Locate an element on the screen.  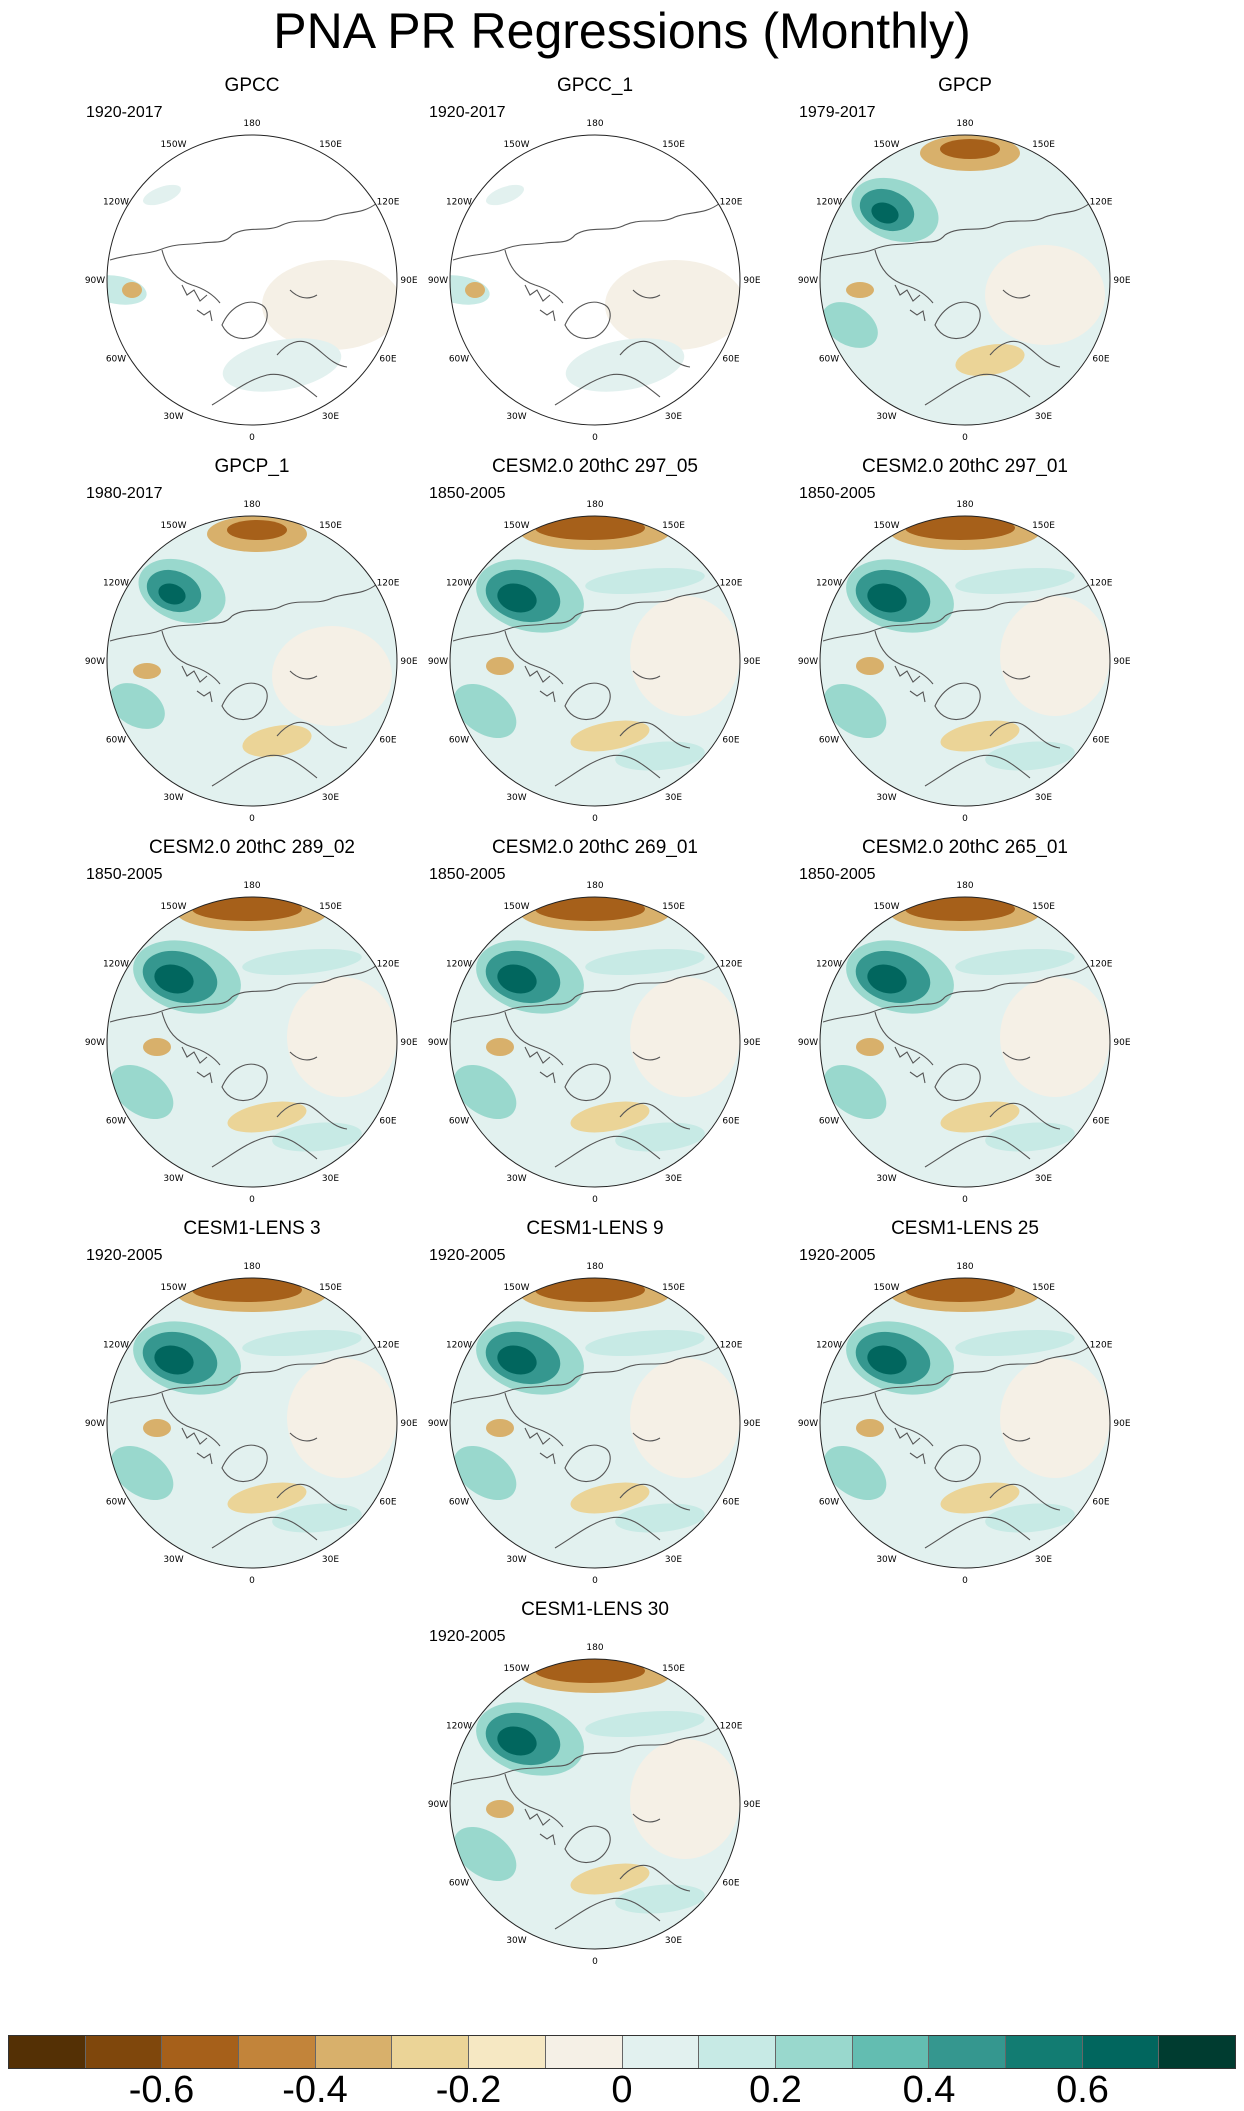
panel-title: CESM2.0 20thC 265_01 is located at coordinates (965, 847).